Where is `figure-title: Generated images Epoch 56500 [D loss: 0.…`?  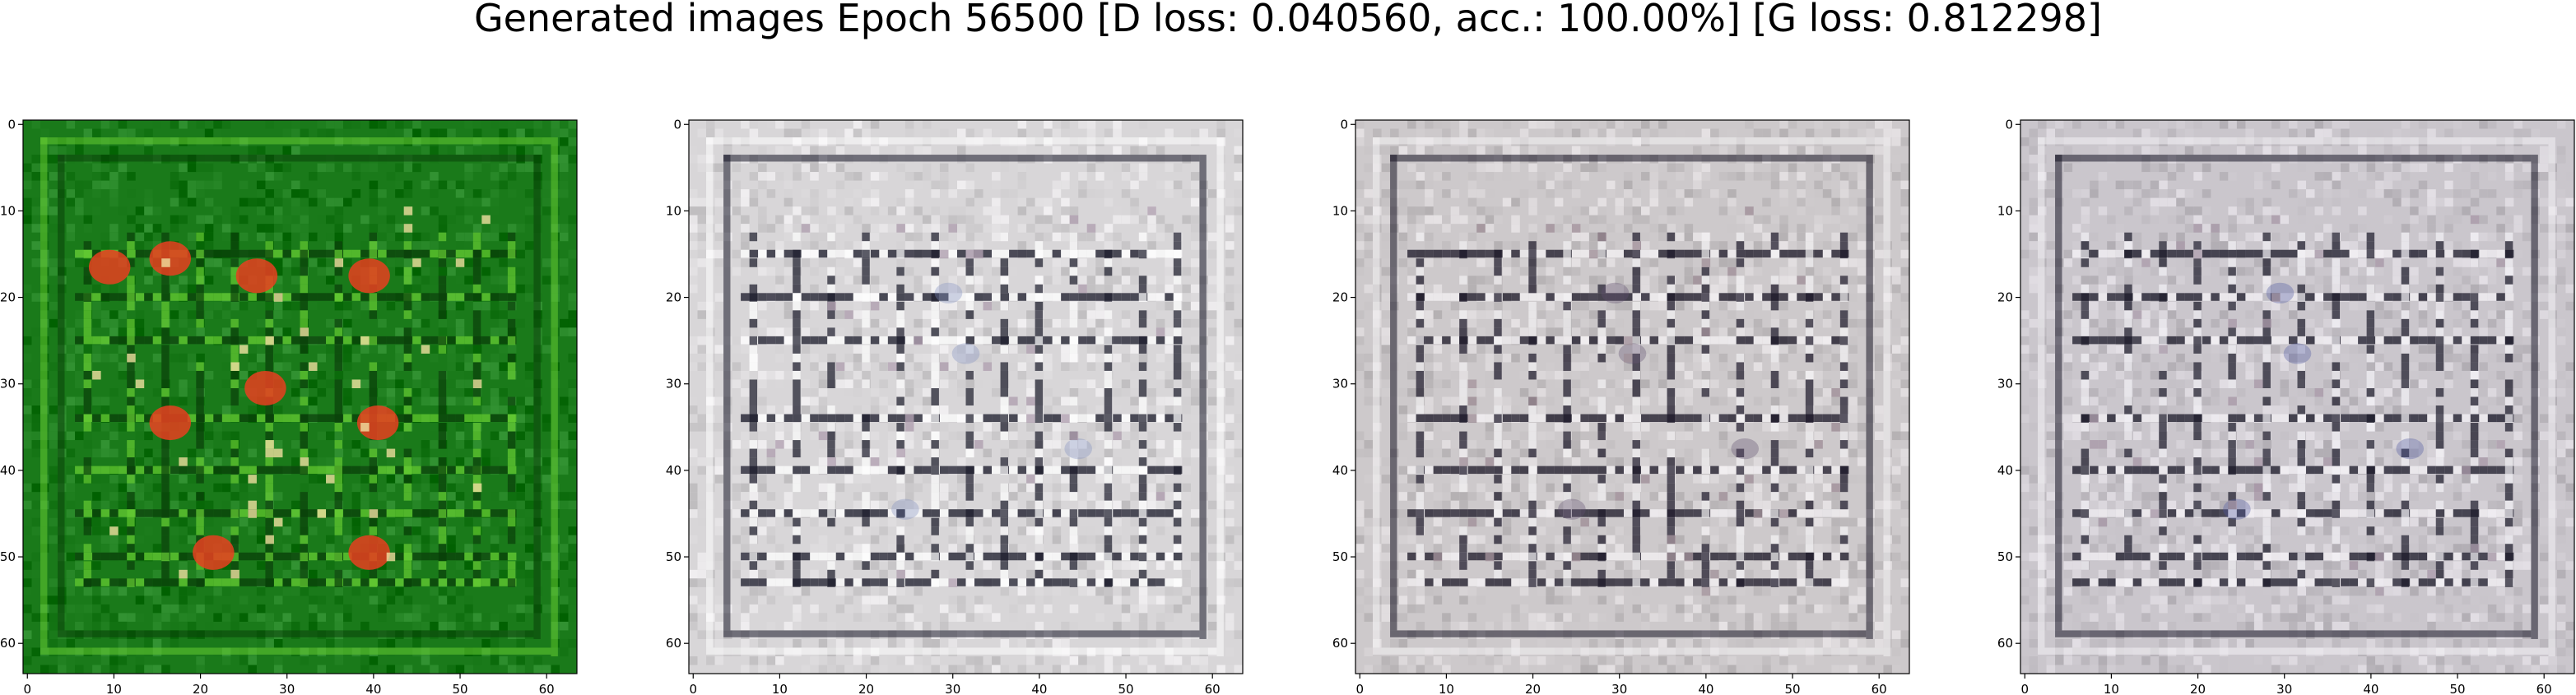 figure-title: Generated images Epoch 56500 [D loss: 0.… is located at coordinates (1288, 20).